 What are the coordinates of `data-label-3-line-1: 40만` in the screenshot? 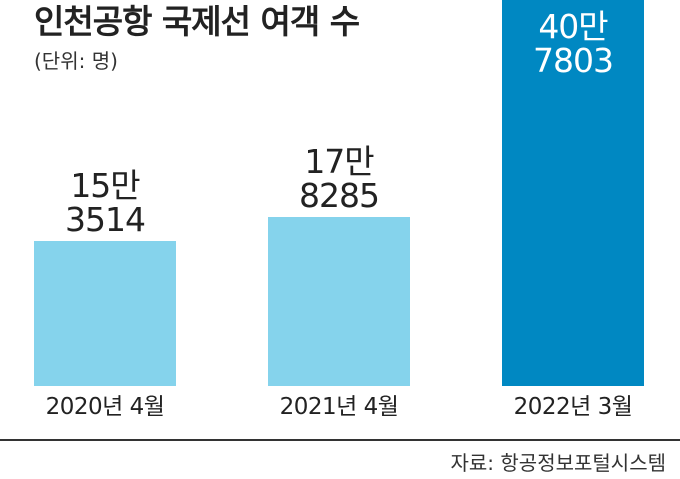 It's located at (573, 26).